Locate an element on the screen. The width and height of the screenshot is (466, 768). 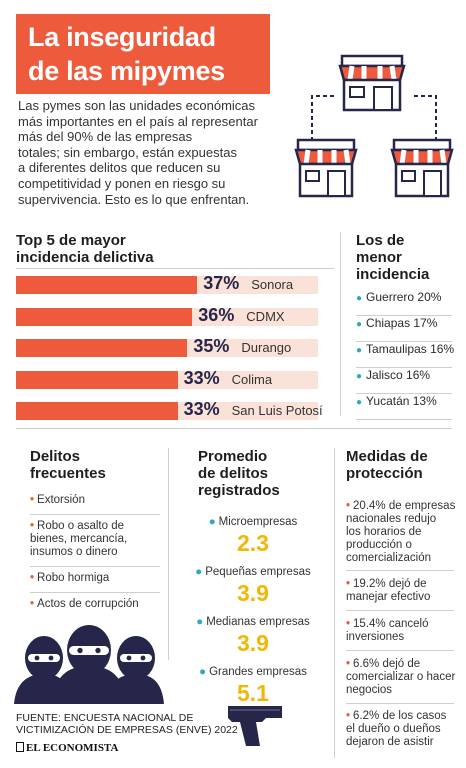
low-incidence-label: Yucatán 13% is located at coordinates (401, 401).